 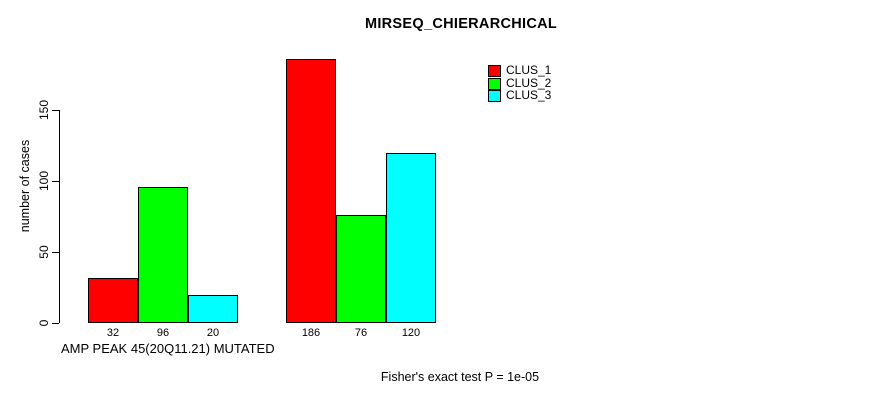 What do you see at coordinates (361, 333) in the screenshot?
I see `bar-value-label-76: 76` at bounding box center [361, 333].